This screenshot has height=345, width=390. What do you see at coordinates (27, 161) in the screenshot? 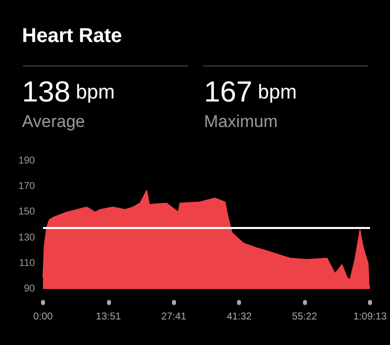
I see `y-tick-label: 190` at bounding box center [27, 161].